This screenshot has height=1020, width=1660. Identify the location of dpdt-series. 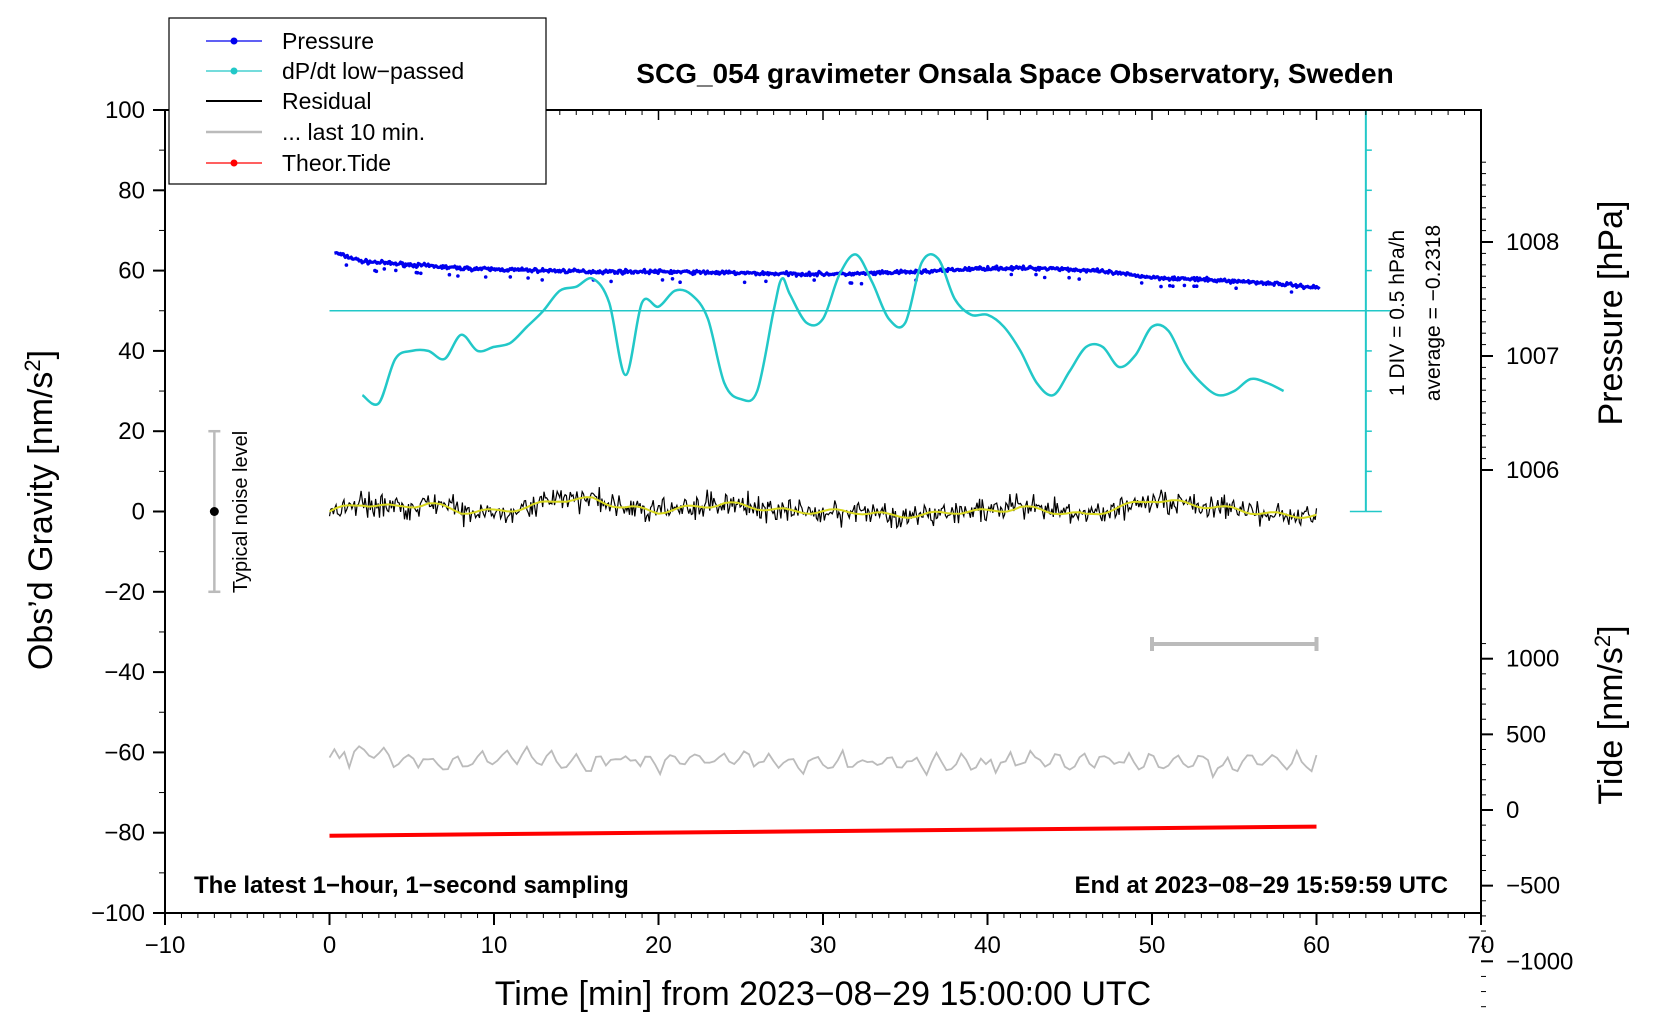
(823, 329).